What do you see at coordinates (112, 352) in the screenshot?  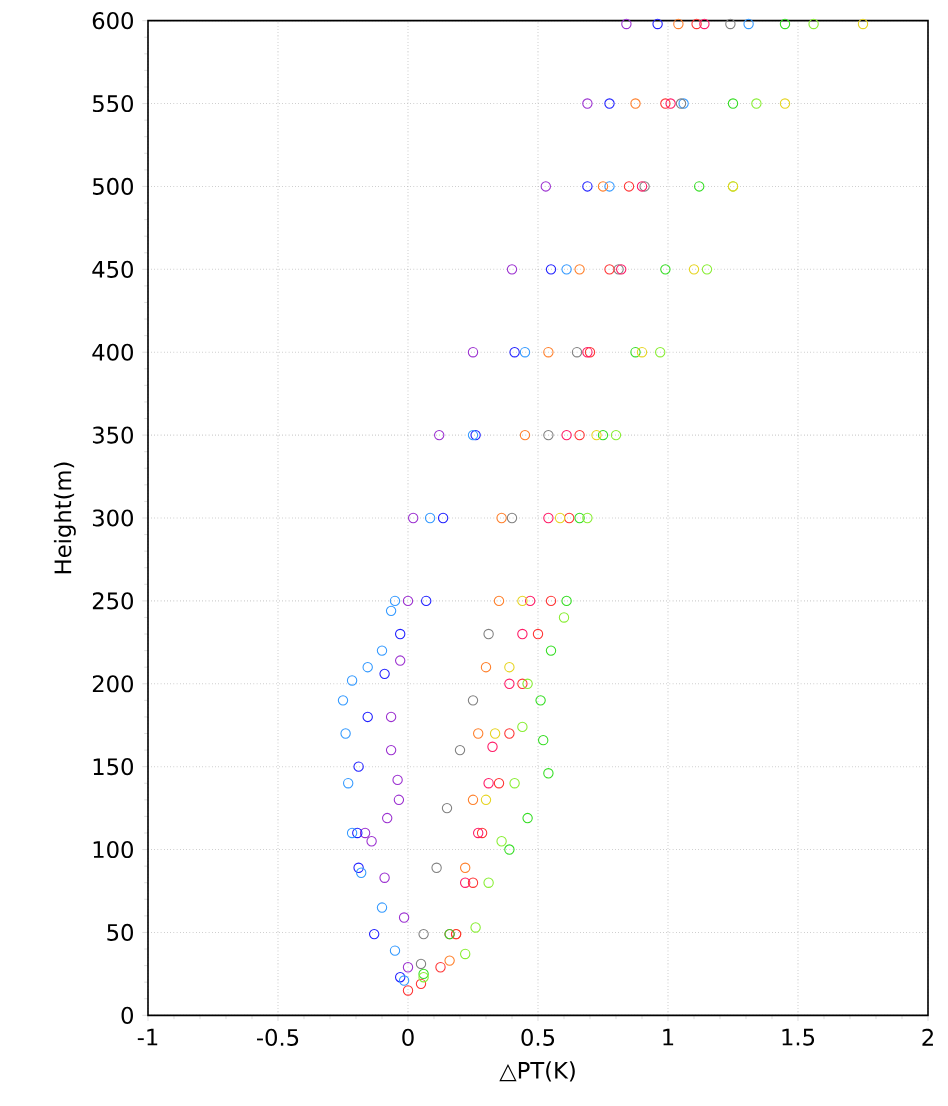 I see `y-tick-label: 400` at bounding box center [112, 352].